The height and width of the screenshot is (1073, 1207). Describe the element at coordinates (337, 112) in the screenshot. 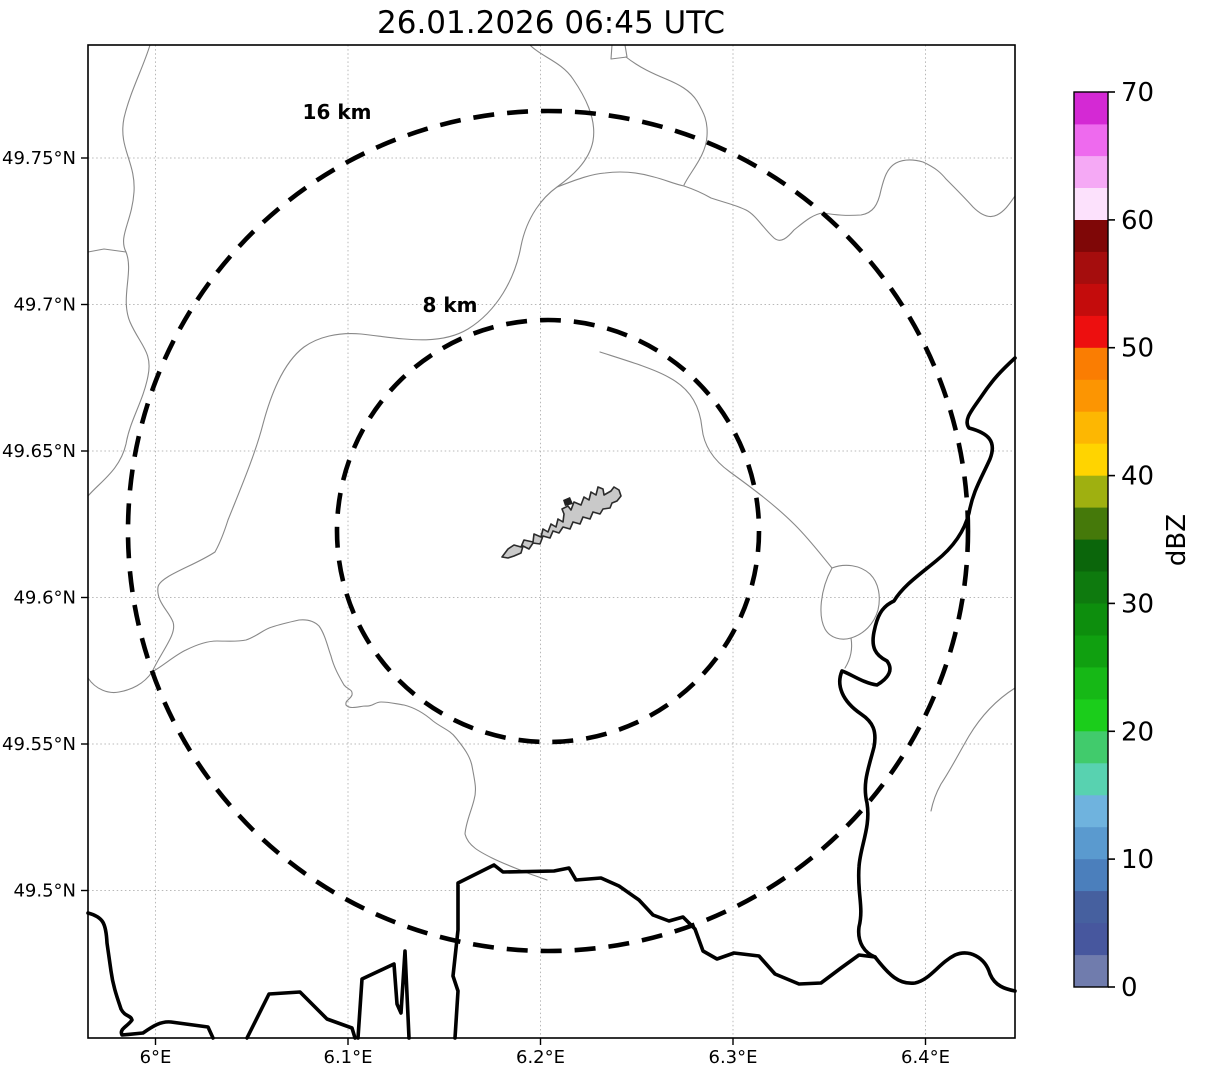

I see `range-ring-16km-label: 16 km` at that location.